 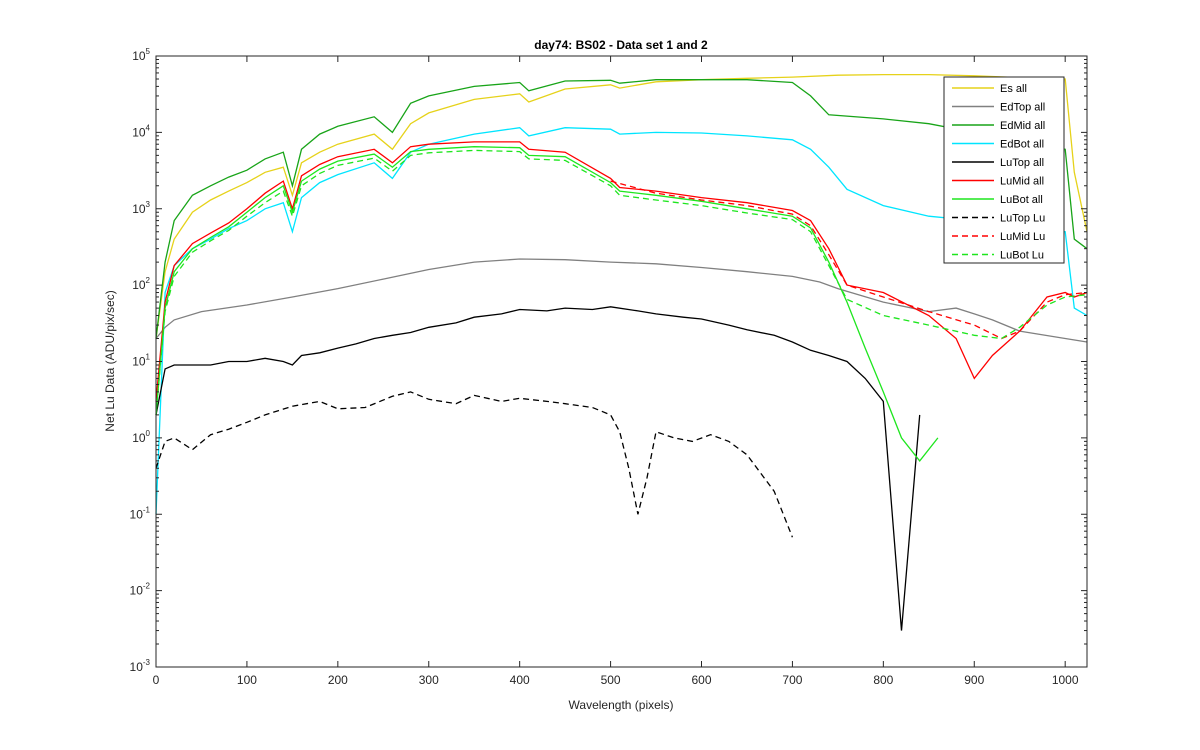 I want to click on y-tick-label: 10¹, so click(x=141, y=361).